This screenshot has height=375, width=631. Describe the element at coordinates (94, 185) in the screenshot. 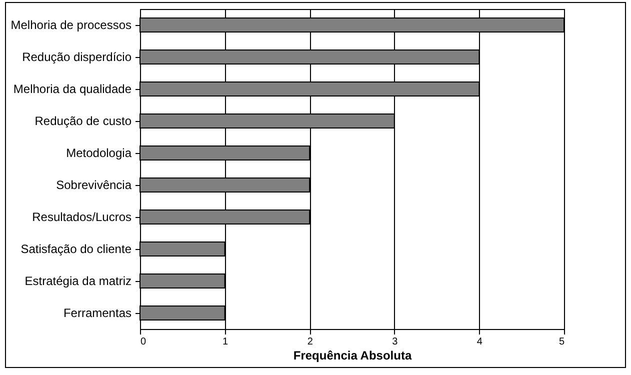

I see `y-tick-label: Sobrevivência` at that location.